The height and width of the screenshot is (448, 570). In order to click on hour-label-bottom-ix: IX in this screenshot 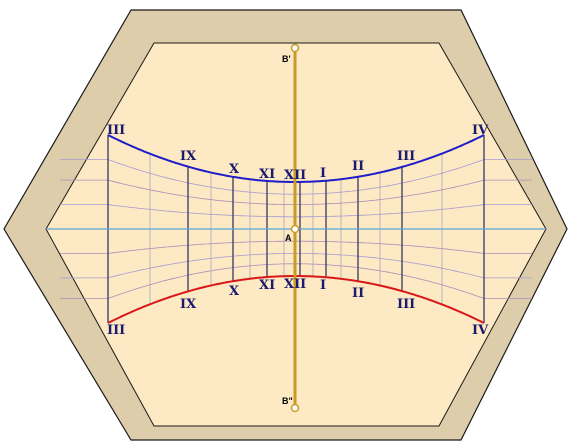, I will do `click(188, 304)`.